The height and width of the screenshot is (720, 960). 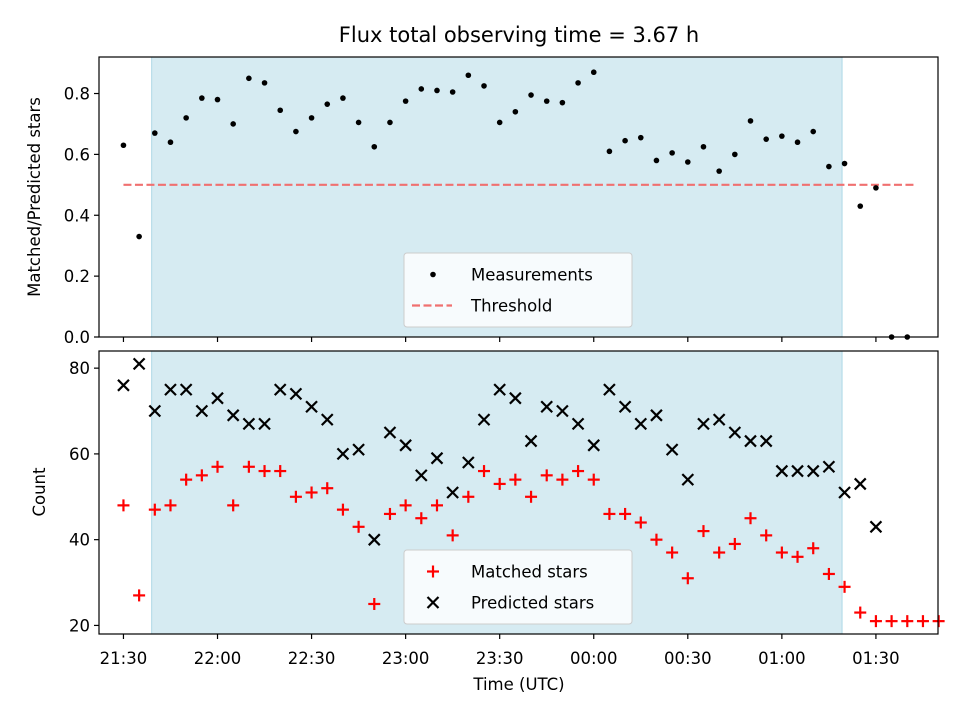 What do you see at coordinates (532, 275) in the screenshot?
I see `legend-label: Measurements` at bounding box center [532, 275].